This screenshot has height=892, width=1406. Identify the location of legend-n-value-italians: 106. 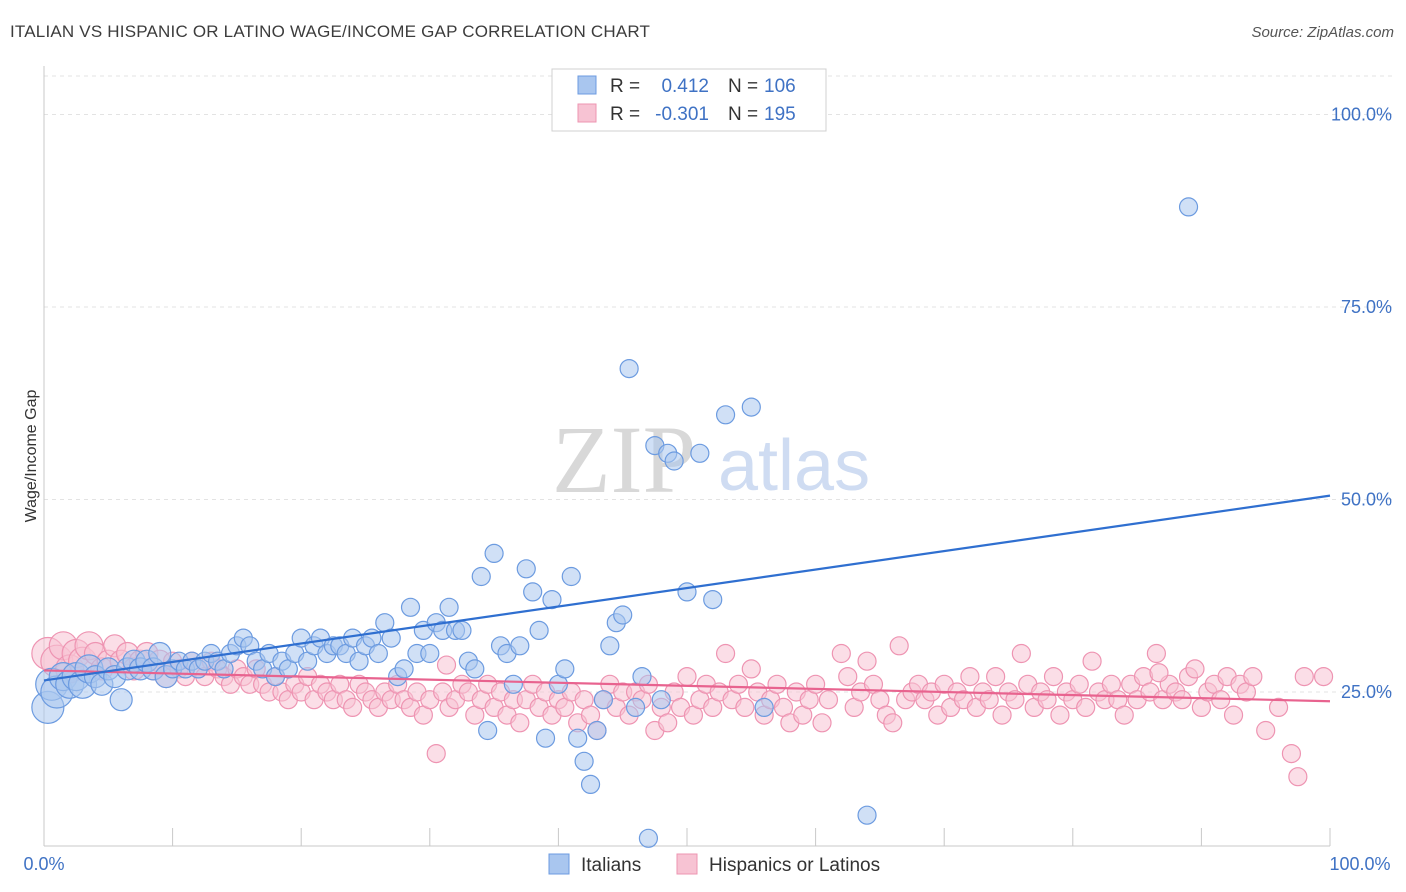
(780, 86).